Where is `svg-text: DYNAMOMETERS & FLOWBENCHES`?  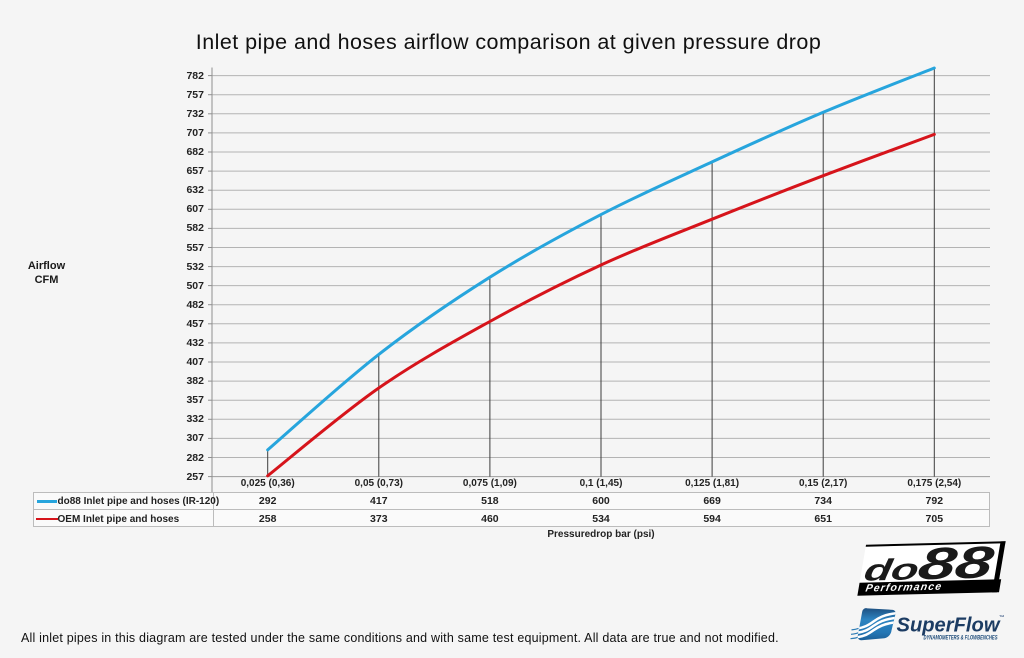 svg-text: DYNAMOMETERS & FLOWBENCHES is located at coordinates (961, 638).